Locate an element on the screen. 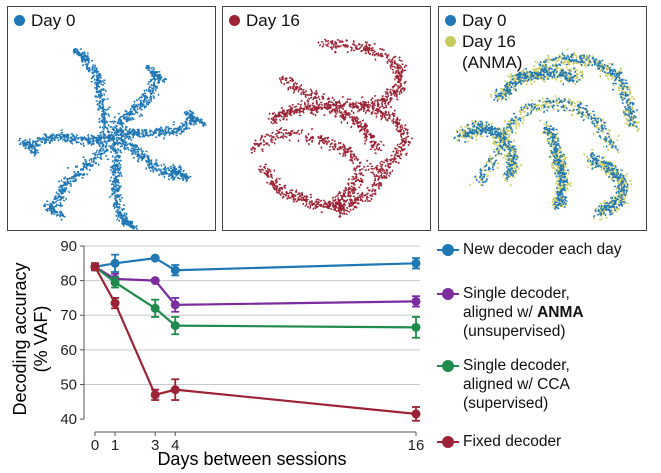 This screenshot has height=473, width=661. legend-item-fixed-decoder: Fixed decoder is located at coordinates (499, 442).